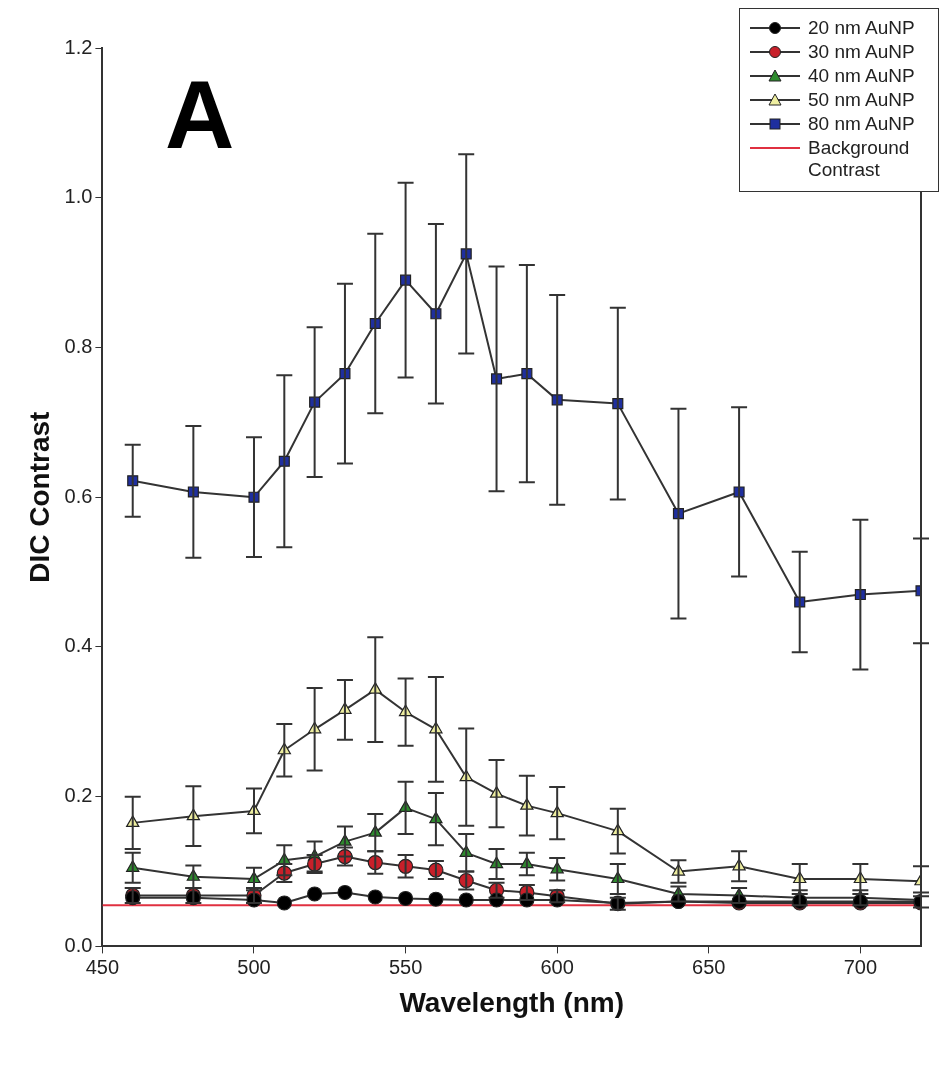 This screenshot has width=949, height=1075. What do you see at coordinates (200, 115) in the screenshot?
I see `annotation: A` at bounding box center [200, 115].